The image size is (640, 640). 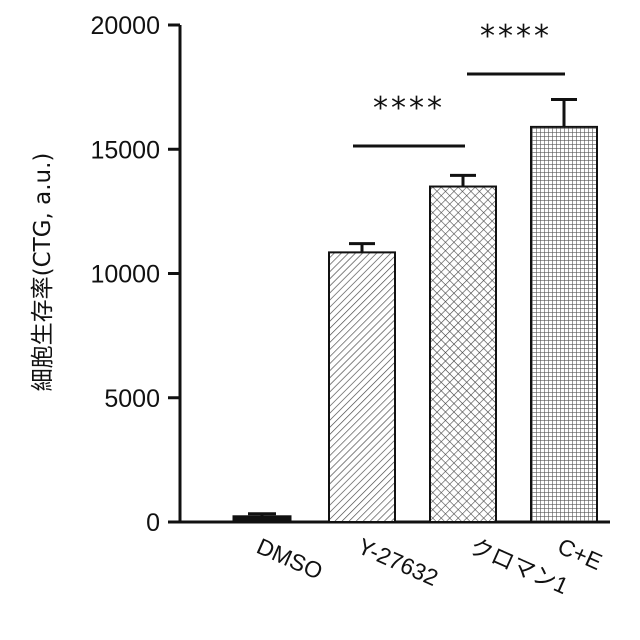 What do you see at coordinates (125, 150) in the screenshot?
I see `y-tick-label: 15000` at bounding box center [125, 150].